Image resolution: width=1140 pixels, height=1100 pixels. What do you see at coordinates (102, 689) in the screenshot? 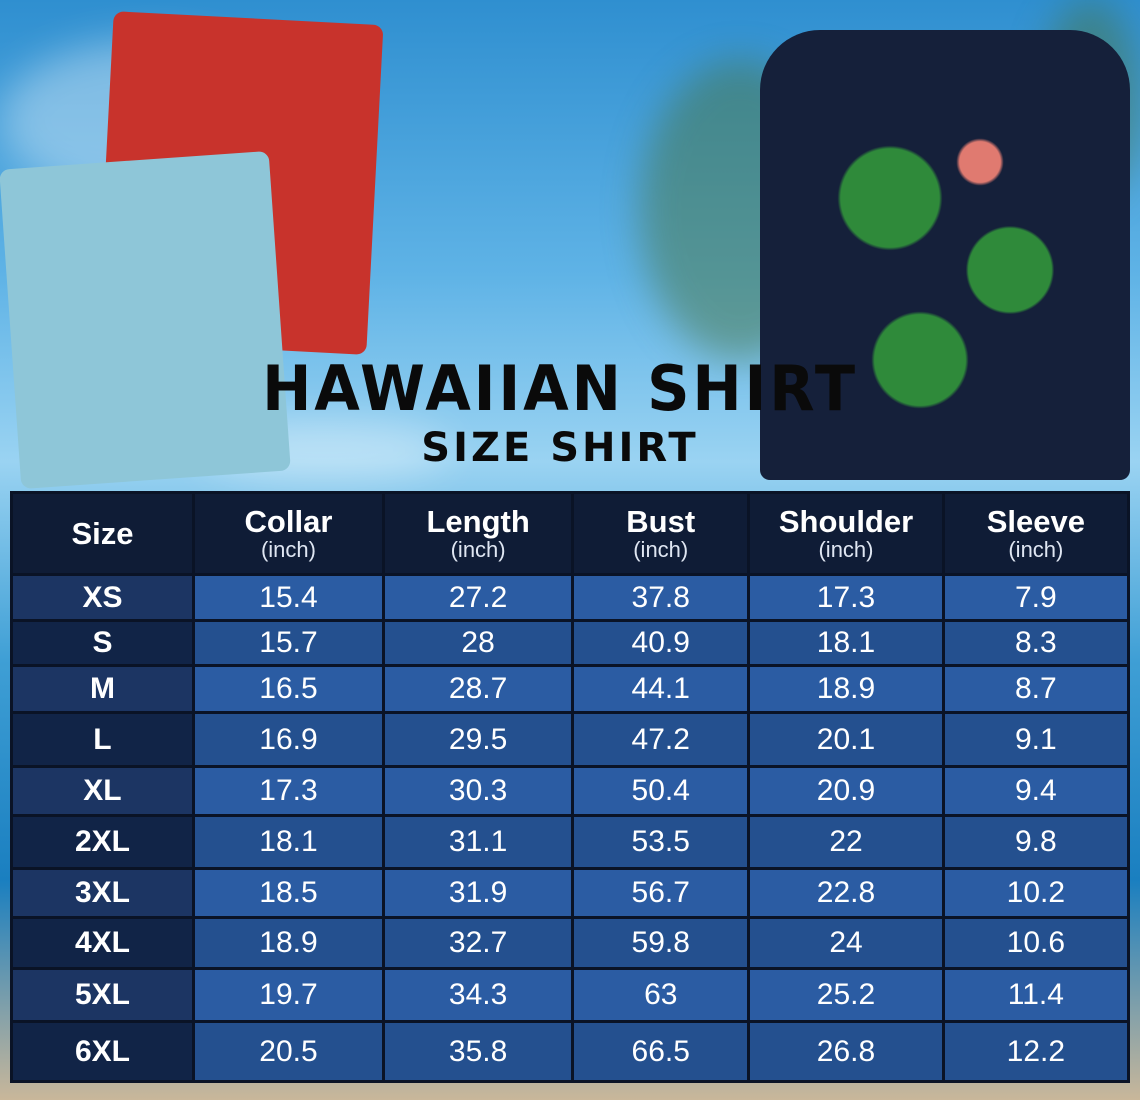
I see `size-cell: M` at bounding box center [102, 689].